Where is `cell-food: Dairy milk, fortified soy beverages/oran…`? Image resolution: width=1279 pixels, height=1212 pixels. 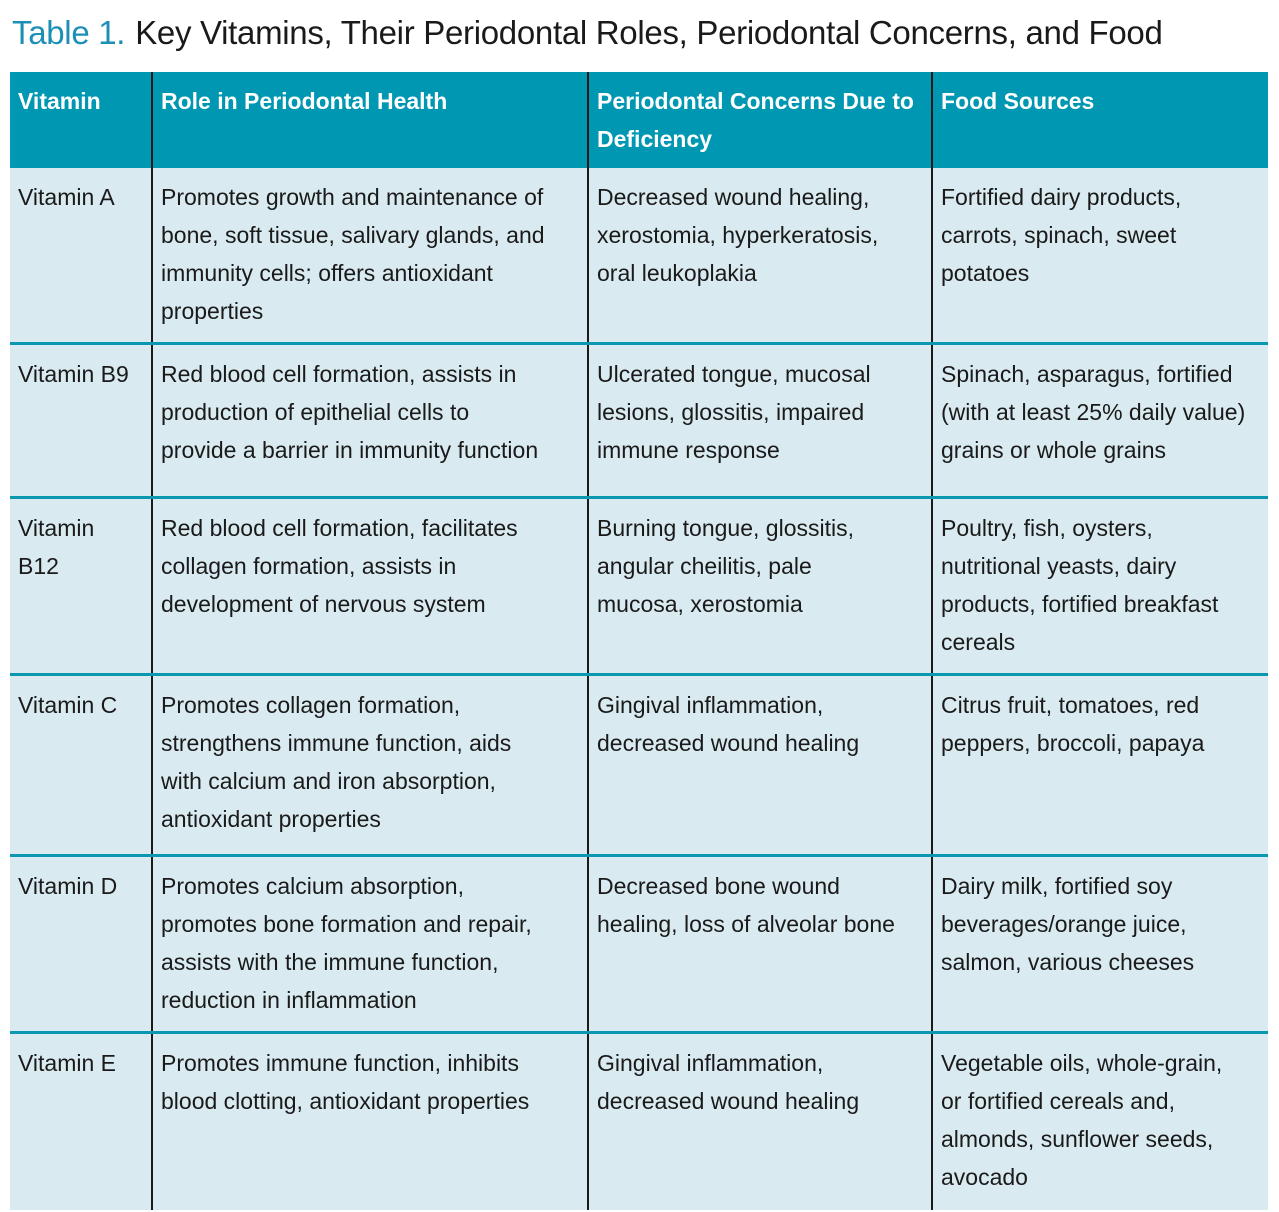 cell-food: Dairy milk, fortified soy beverages/oran… is located at coordinates (1099, 943).